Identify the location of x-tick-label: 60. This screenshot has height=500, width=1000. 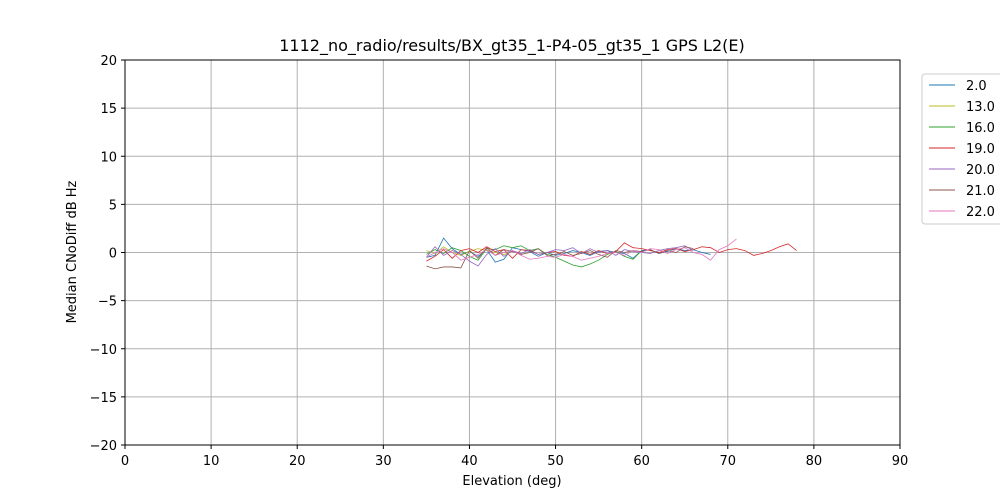
(641, 461).